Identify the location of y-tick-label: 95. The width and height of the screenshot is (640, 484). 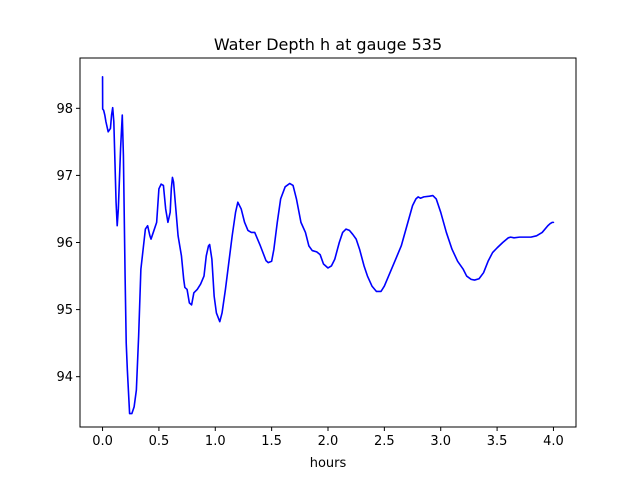
(64, 310).